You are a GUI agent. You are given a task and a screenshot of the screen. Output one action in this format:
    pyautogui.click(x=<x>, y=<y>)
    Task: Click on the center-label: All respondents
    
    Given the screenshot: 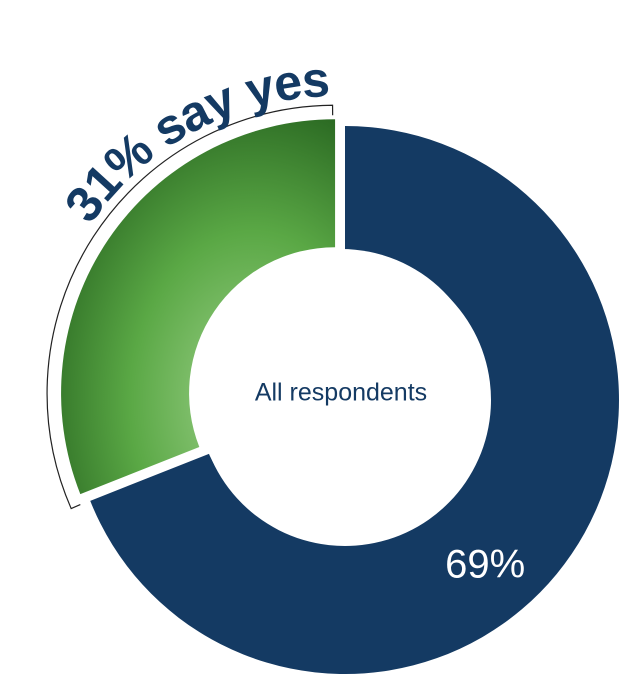 What is the action you would take?
    pyautogui.click(x=341, y=393)
    